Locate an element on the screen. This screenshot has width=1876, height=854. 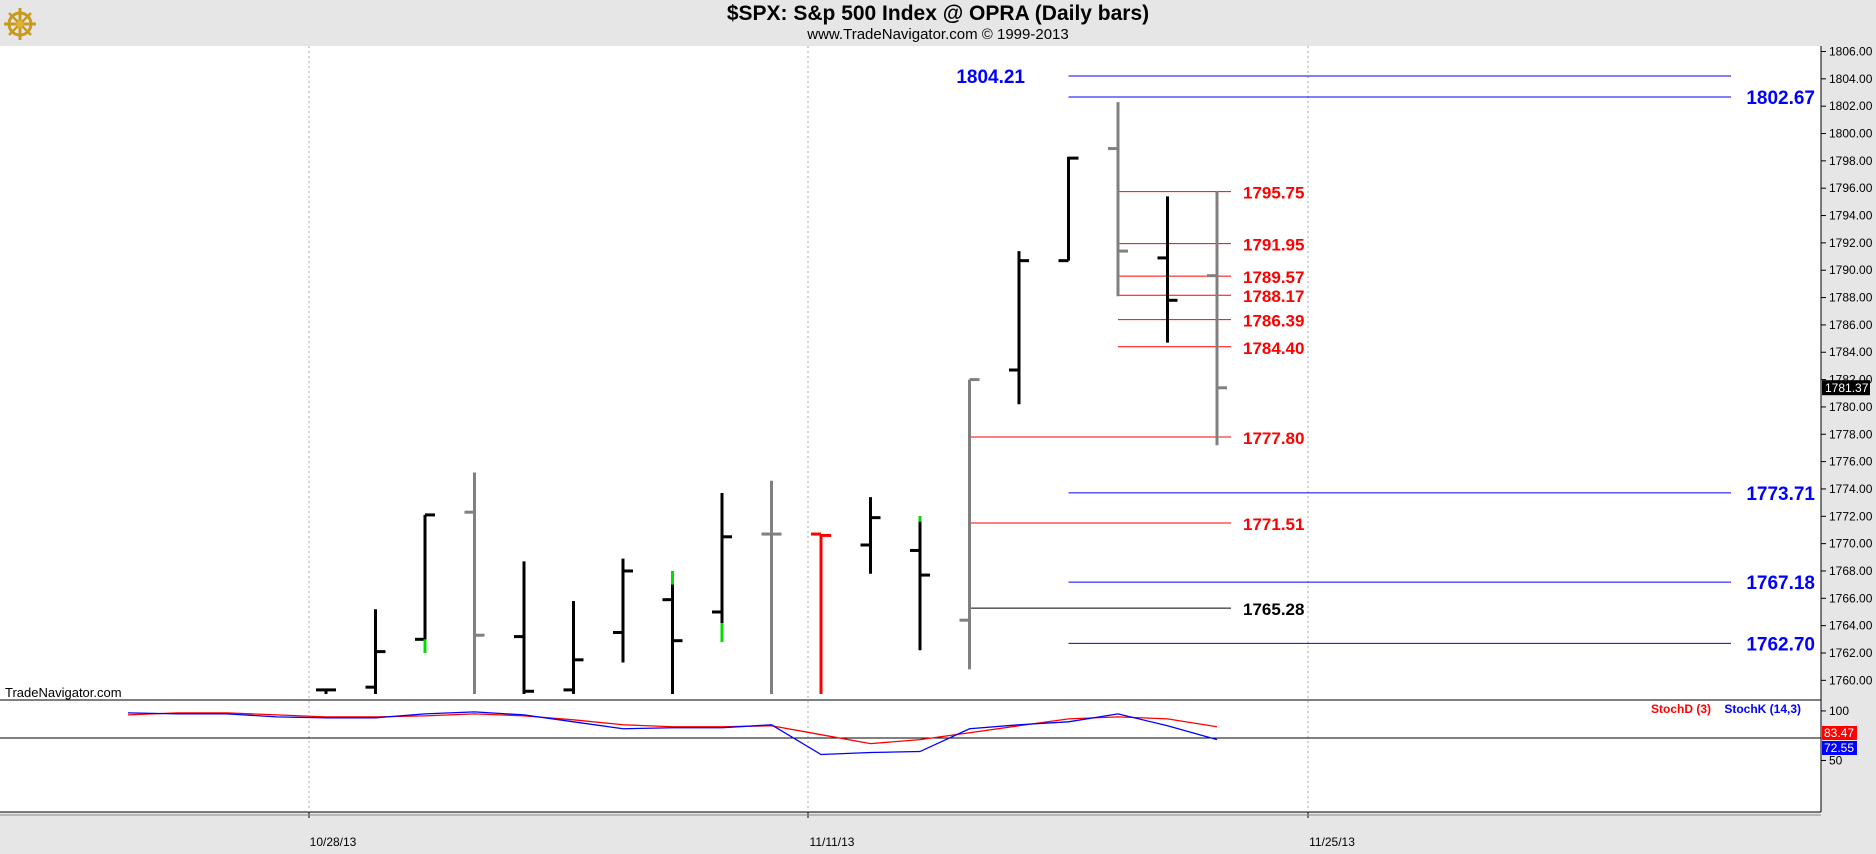
y-tick-label: 1800.00 is located at coordinates (1851, 134).